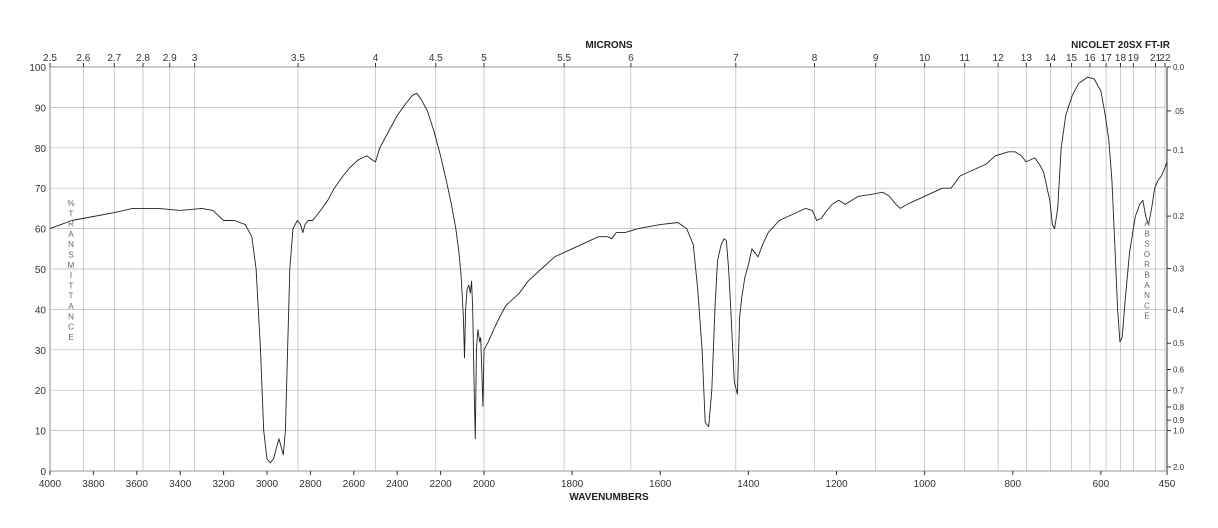  What do you see at coordinates (83, 58) in the screenshot?
I see `micron-tick-label: 2.6` at bounding box center [83, 58].